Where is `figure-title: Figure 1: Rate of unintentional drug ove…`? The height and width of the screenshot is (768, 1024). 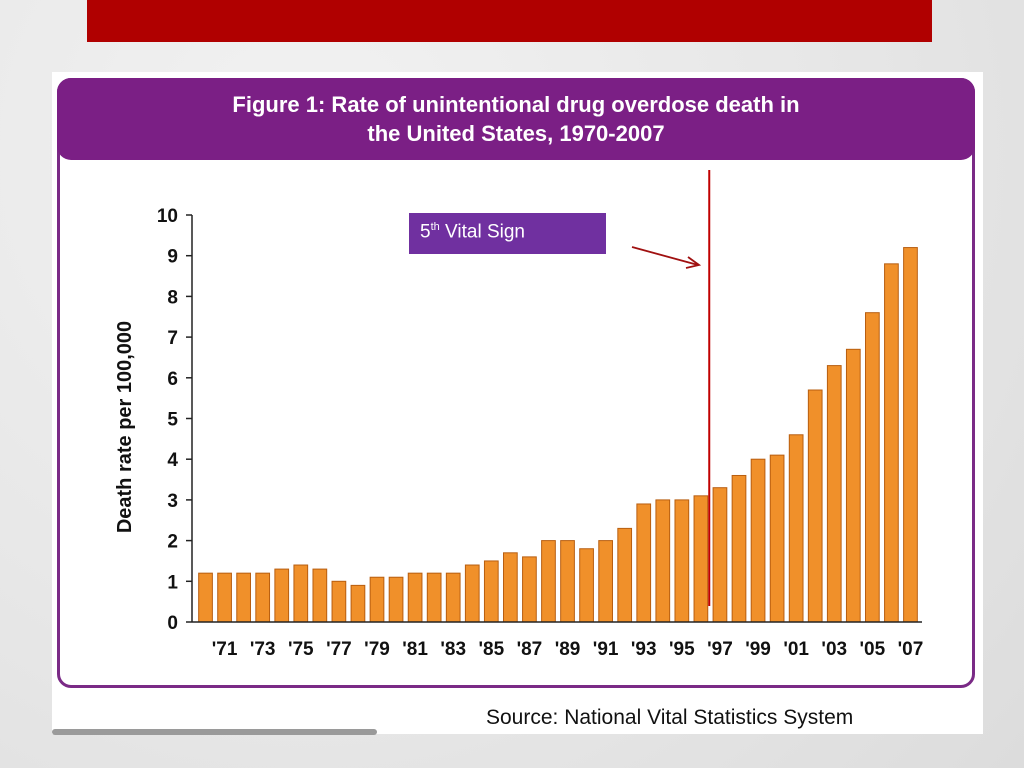
figure-title: Figure 1: Rate of unintentional drug ove… is located at coordinates (516, 119).